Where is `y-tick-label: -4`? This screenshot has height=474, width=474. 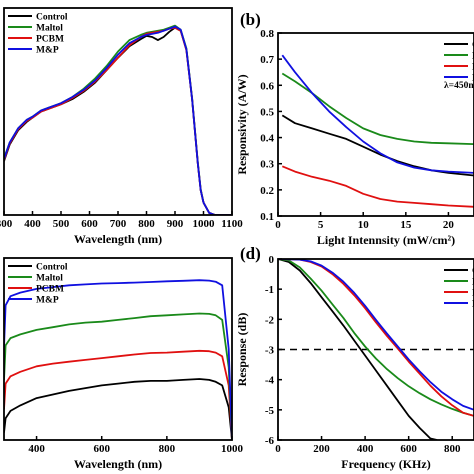
y-tick-label: -4 is located at coordinates (270, 381).